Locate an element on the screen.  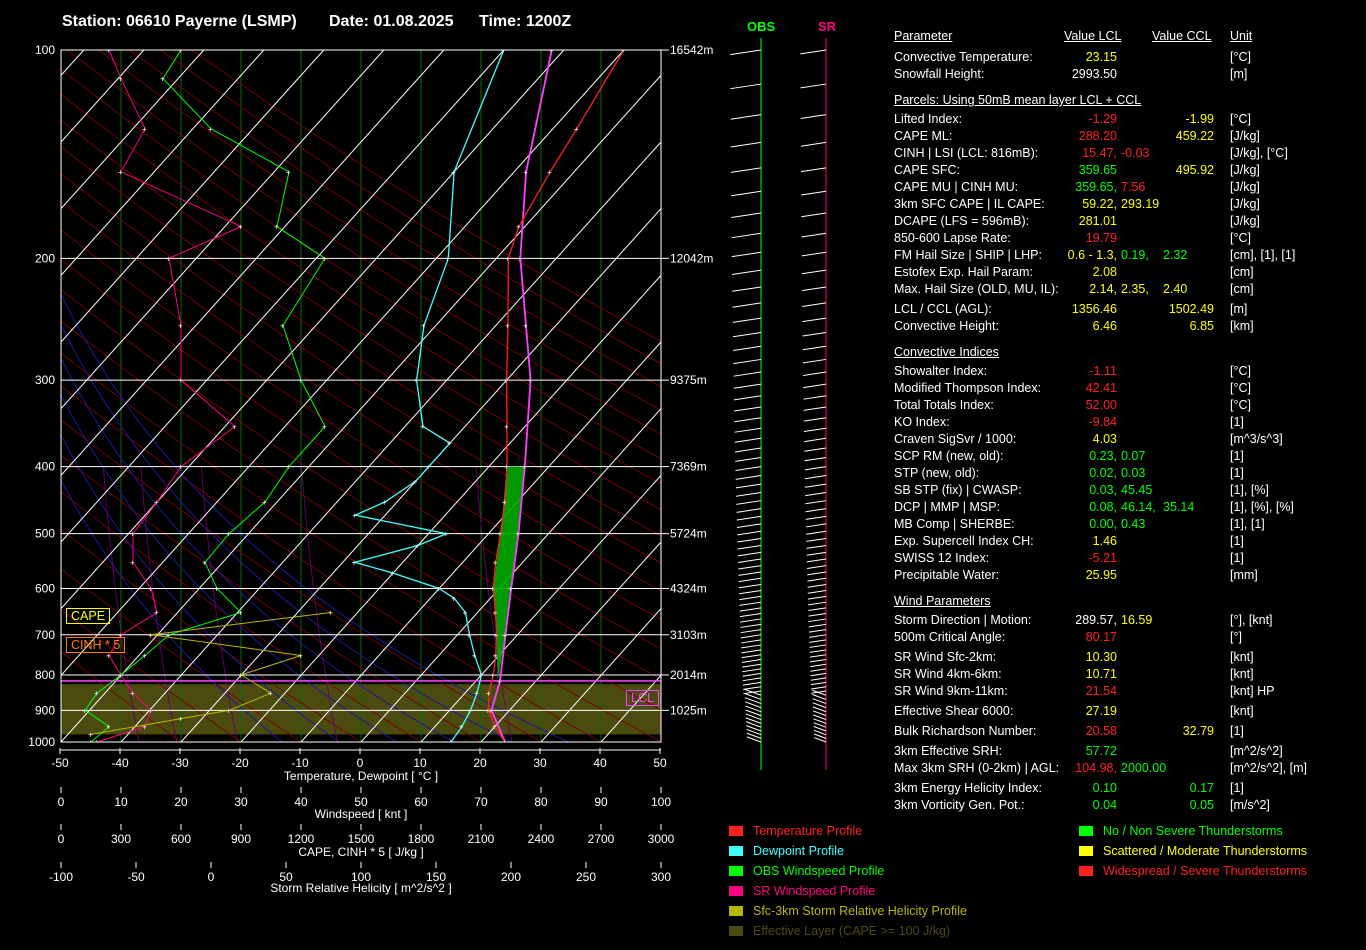
pressure-tick-label: 700 is located at coordinates (45, 635).